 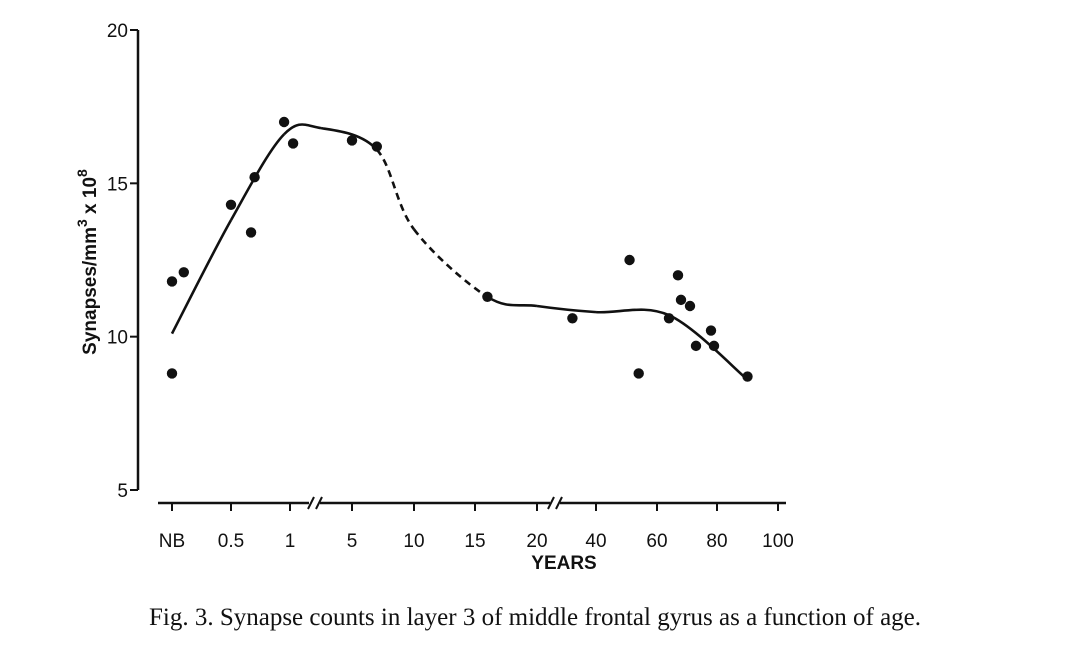 What do you see at coordinates (122, 261) in the screenshot?
I see `y-ticks: 5 10 15 20` at bounding box center [122, 261].